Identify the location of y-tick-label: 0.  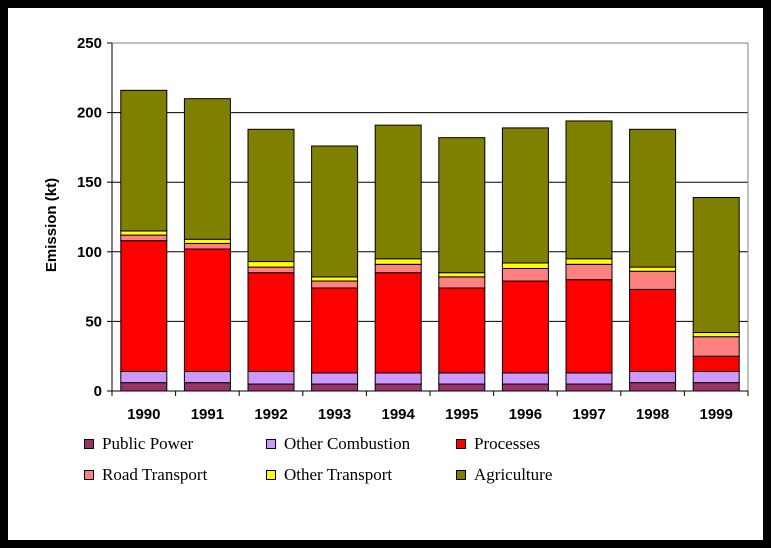
(98, 391).